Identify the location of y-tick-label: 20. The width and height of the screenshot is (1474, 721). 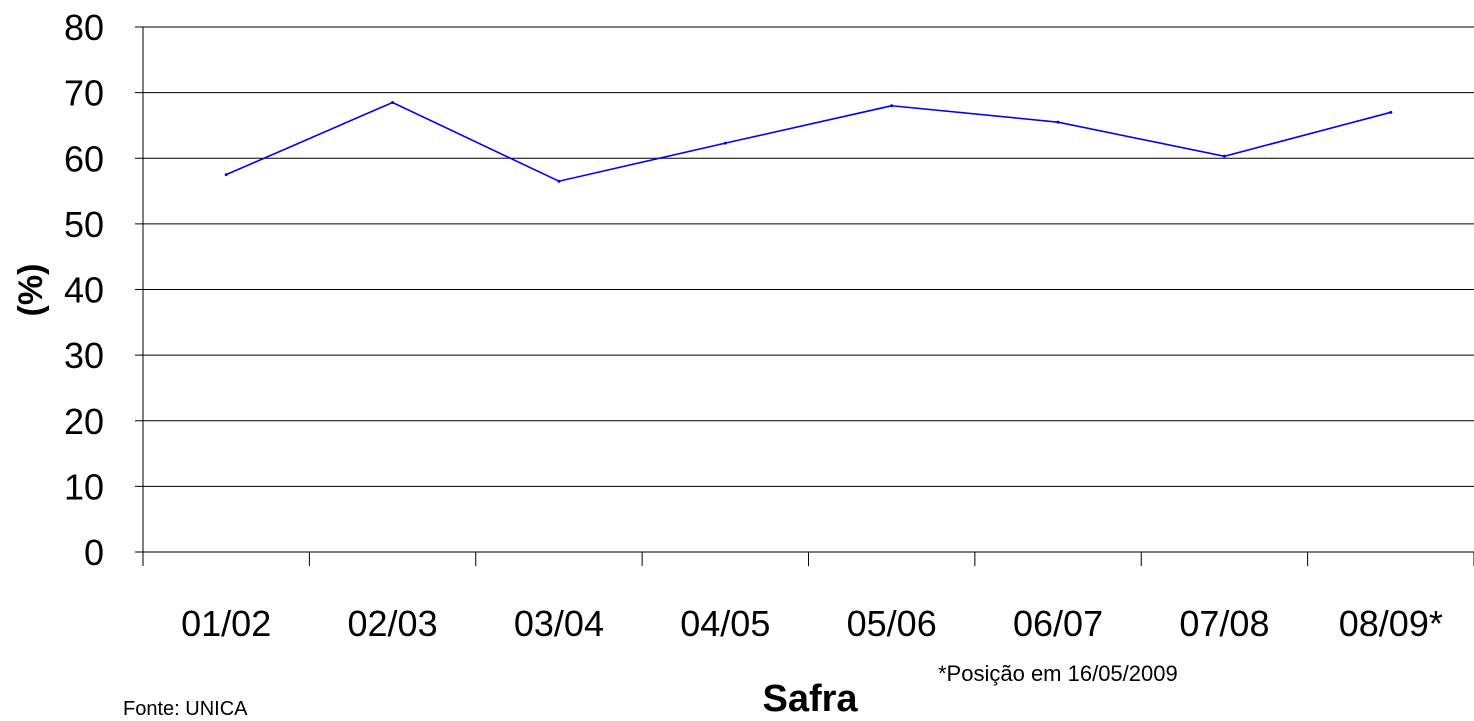
(84, 421).